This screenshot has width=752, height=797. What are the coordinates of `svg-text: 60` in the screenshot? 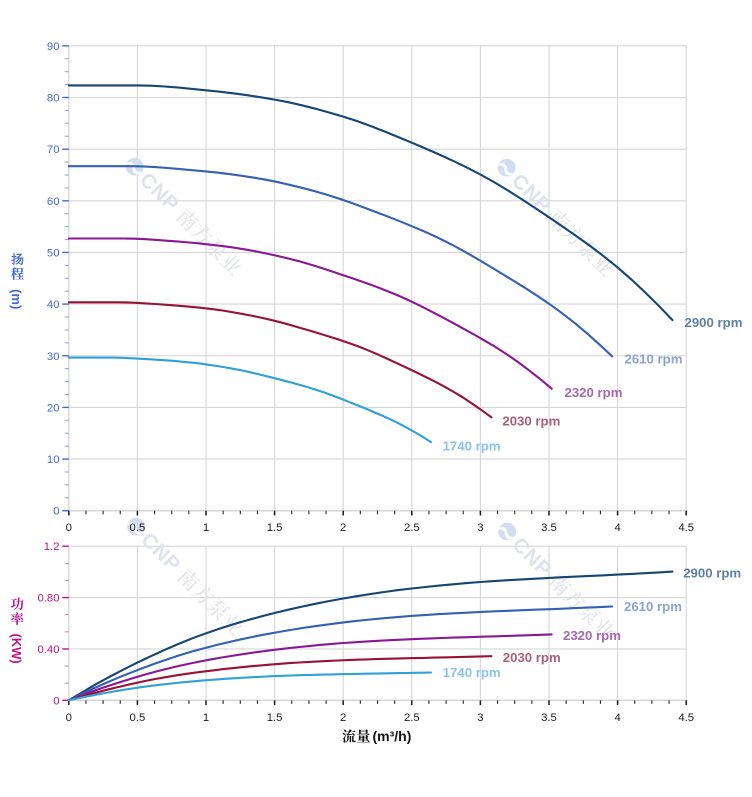 It's located at (53, 202).